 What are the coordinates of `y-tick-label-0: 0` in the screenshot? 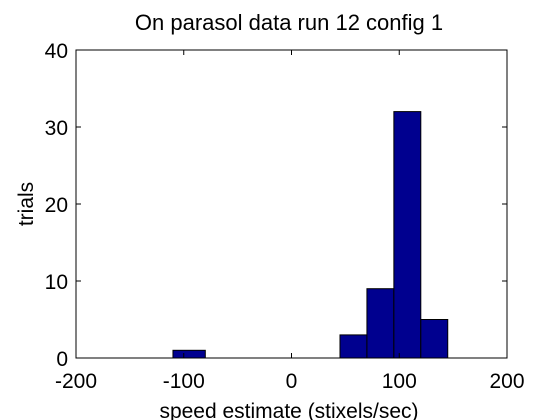 It's located at (62, 359).